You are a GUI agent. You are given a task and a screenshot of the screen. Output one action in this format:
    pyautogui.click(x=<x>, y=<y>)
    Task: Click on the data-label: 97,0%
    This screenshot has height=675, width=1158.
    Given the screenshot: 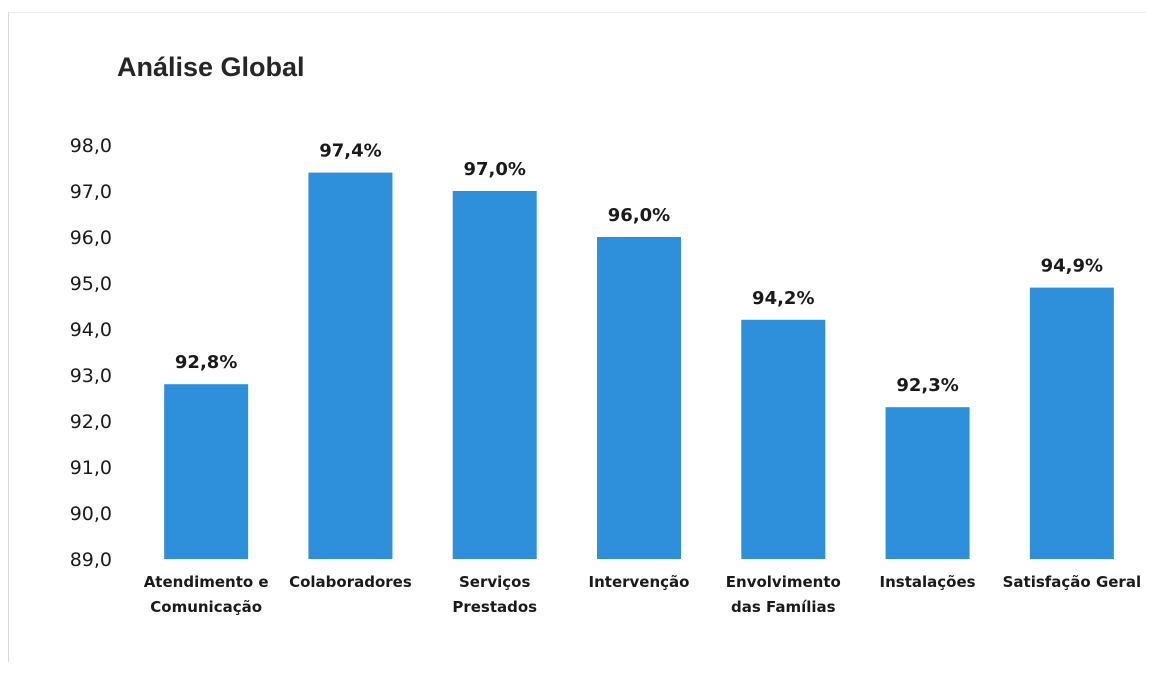 What is the action you would take?
    pyautogui.click(x=494, y=169)
    